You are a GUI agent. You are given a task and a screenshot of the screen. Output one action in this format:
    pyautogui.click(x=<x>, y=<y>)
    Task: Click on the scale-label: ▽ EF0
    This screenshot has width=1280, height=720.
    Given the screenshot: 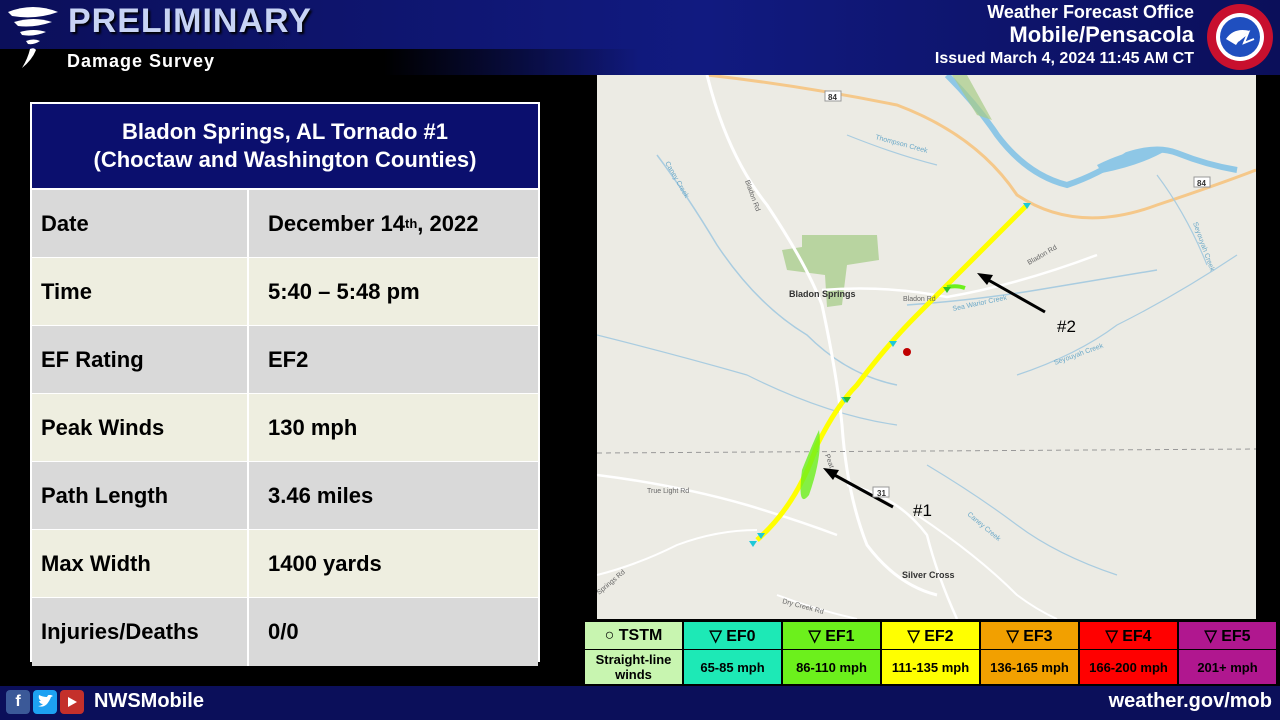 What is the action you would take?
    pyautogui.click(x=732, y=636)
    